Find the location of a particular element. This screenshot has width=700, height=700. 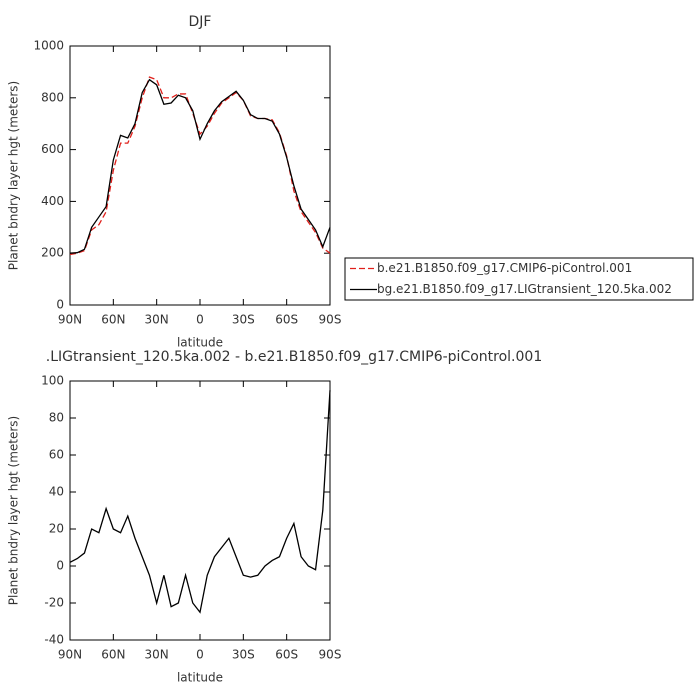

y-tick-label: 60 is located at coordinates (56, 455).